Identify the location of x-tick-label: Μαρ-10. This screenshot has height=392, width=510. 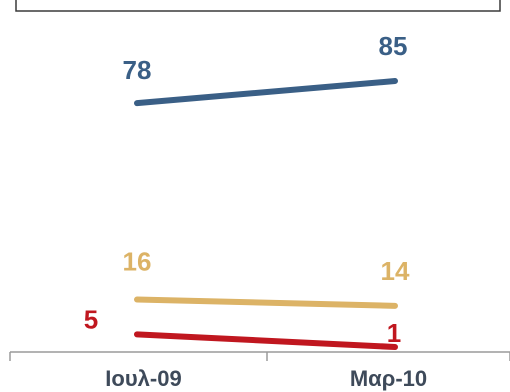
(388, 378).